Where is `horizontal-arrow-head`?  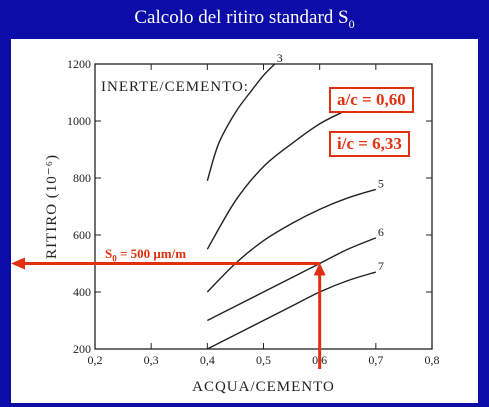 horizontal-arrow-head is located at coordinates (18, 263).